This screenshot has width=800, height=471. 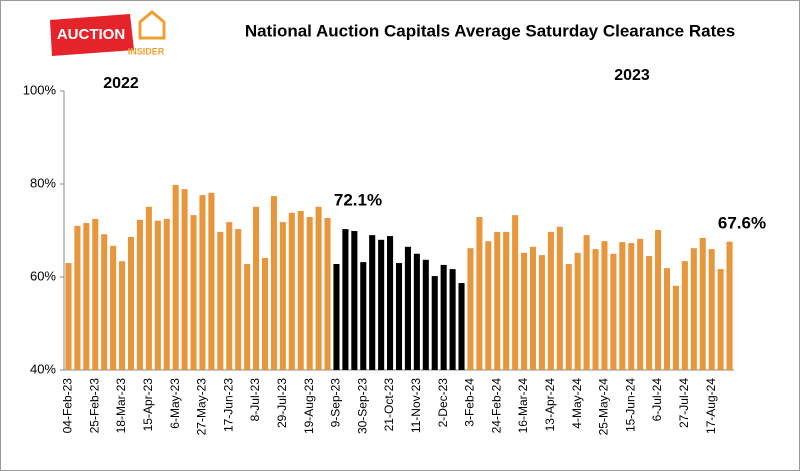 I want to click on x-tick-label: 30-Sep-23, so click(x=362, y=406).